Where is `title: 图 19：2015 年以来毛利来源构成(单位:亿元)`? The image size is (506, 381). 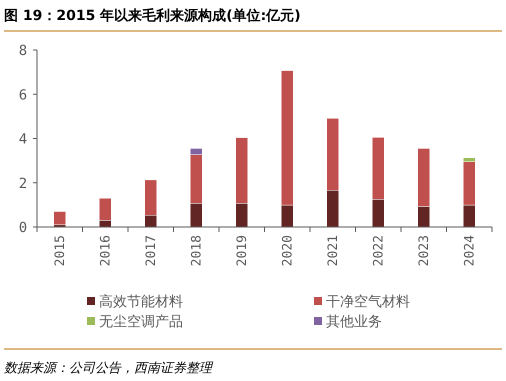 title: 图 19：2015 年以来毛利来源构成(单位:亿元) is located at coordinates (152, 16).